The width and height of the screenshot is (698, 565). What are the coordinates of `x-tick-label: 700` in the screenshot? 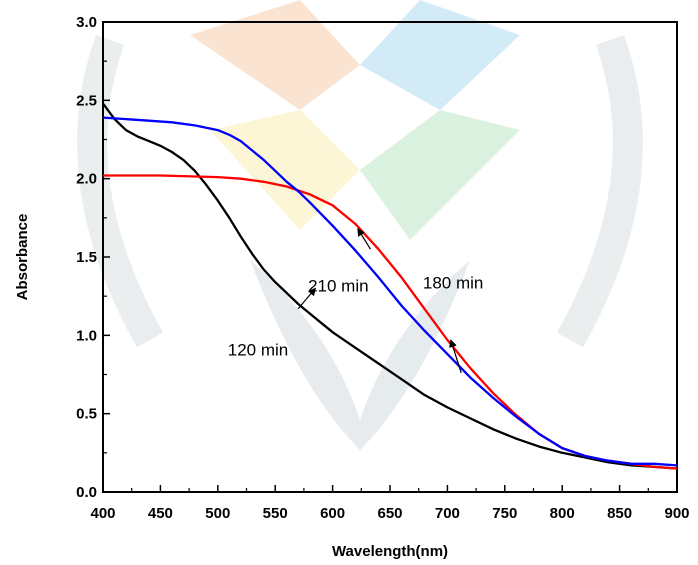 It's located at (447, 513).